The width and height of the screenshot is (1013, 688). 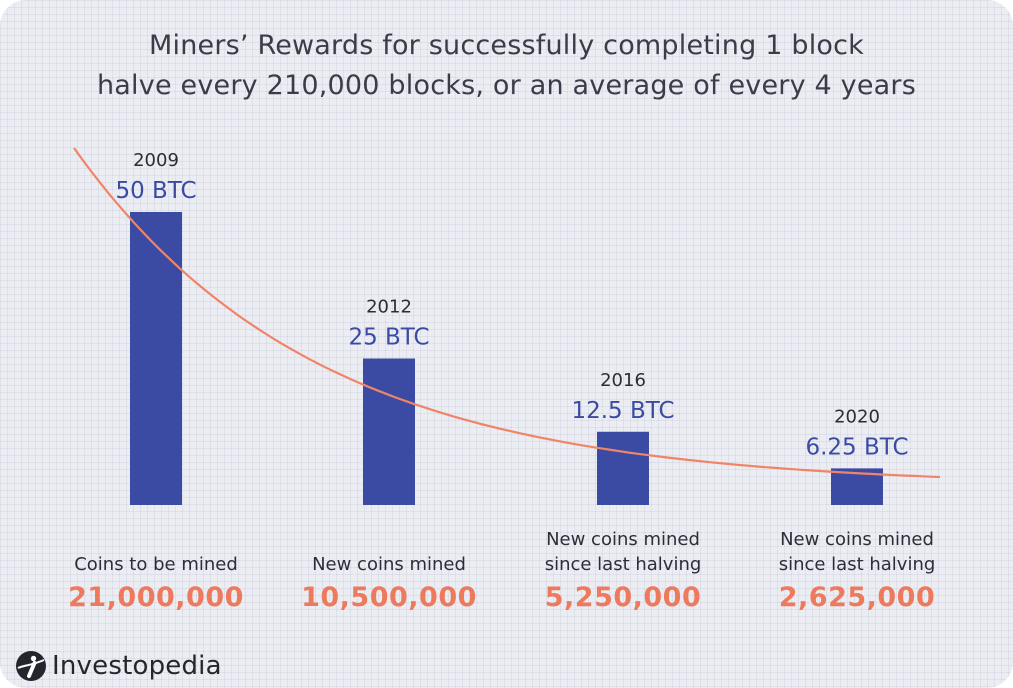 I want to click on category-description-line: Coins to be mined, so click(x=156, y=564).